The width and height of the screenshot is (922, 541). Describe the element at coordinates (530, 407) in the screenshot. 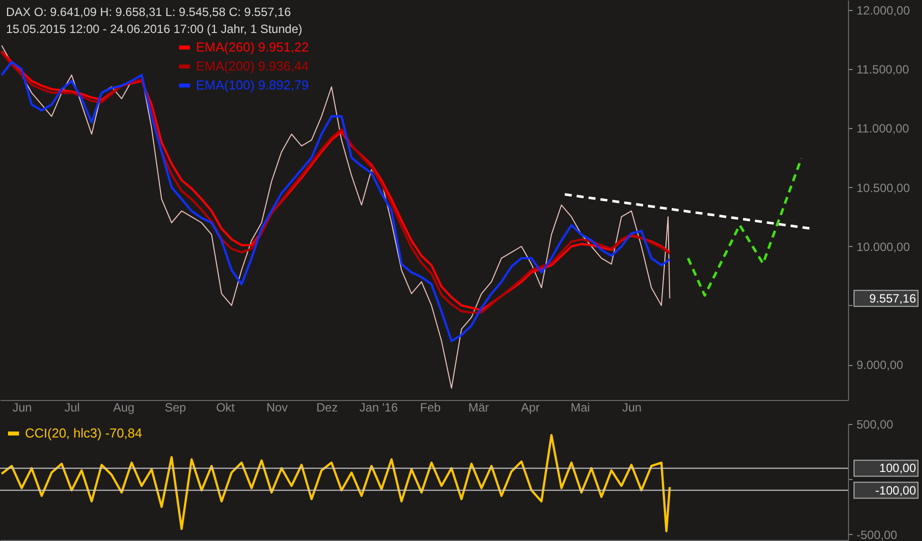

I see `x-tick-label: Apr` at that location.